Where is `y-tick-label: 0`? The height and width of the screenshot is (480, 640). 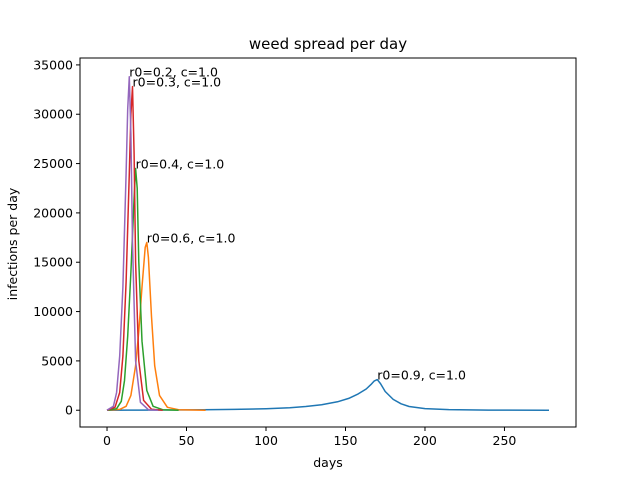
y-tick-label: 0 is located at coordinates (69, 410).